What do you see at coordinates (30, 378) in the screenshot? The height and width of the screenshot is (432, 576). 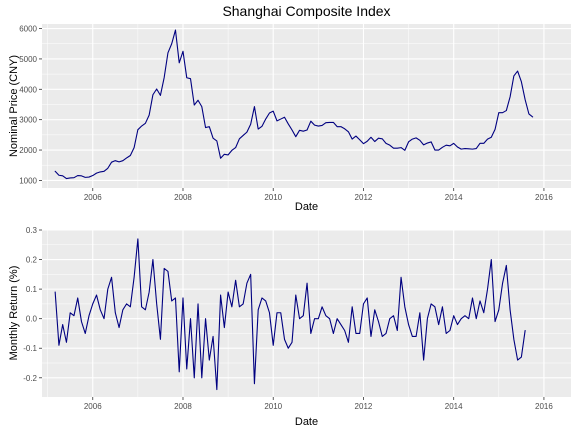 I see `return-y-tick-label: -0.2` at bounding box center [30, 378].